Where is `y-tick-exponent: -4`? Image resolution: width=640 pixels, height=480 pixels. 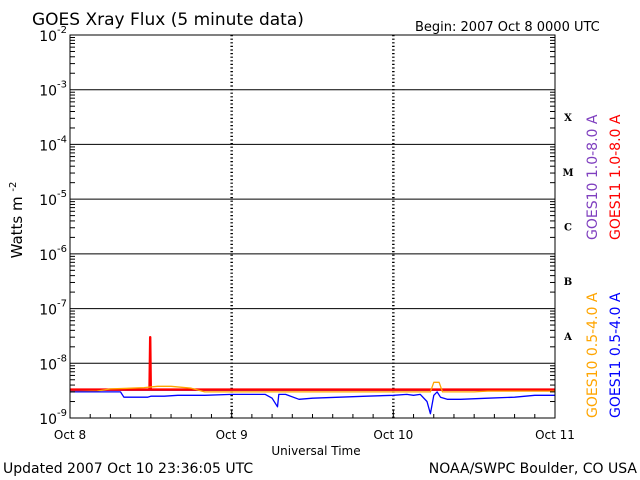 y-tick-exponent: -4 is located at coordinates (62, 139).